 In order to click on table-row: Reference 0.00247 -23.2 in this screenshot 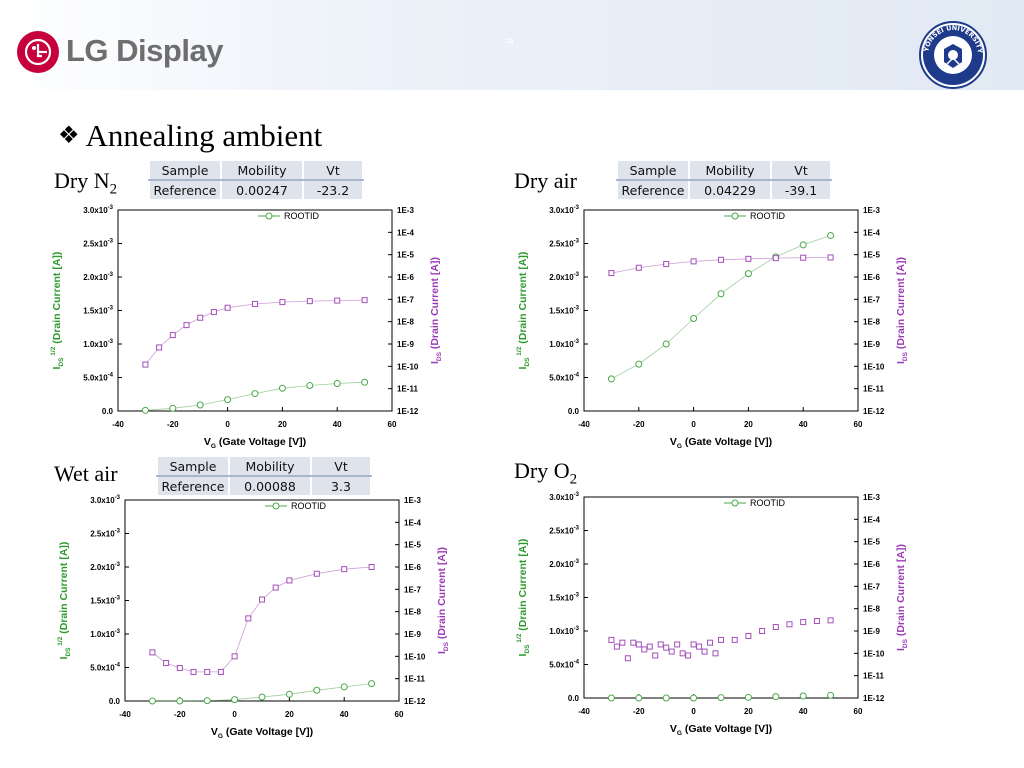, I will do `click(256, 190)`.